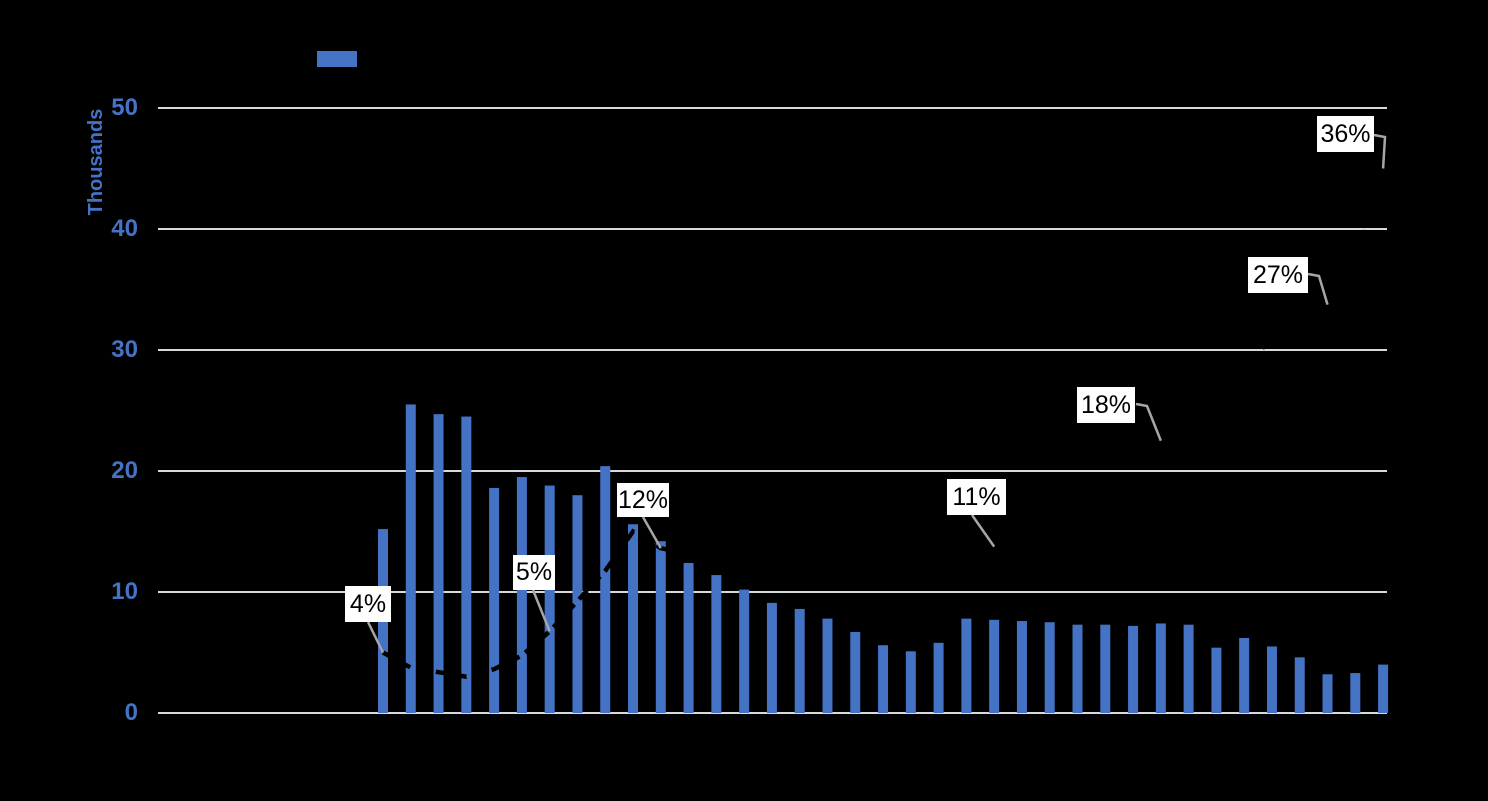 The width and height of the screenshot is (1488, 801). Describe the element at coordinates (1106, 405) in the screenshot. I see `callout-18pct: 18%` at that location.